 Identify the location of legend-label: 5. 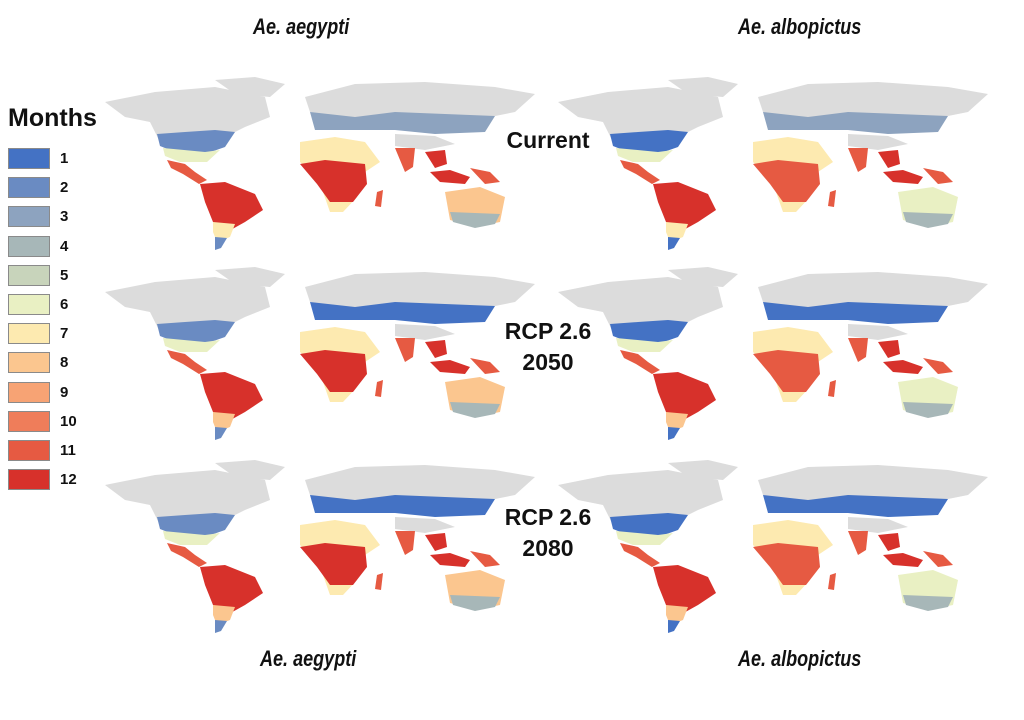
(64, 275).